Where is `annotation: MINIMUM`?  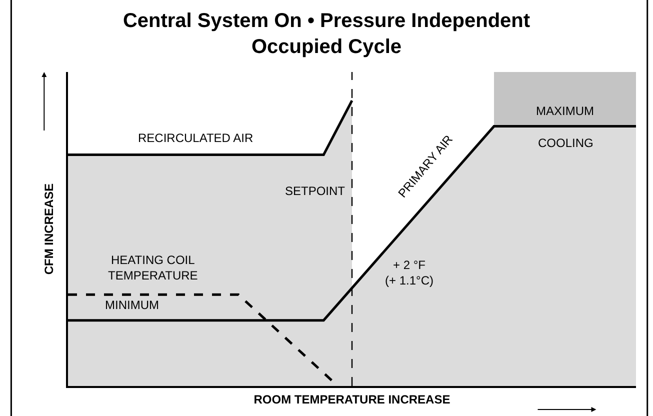 annotation: MINIMUM is located at coordinates (132, 305).